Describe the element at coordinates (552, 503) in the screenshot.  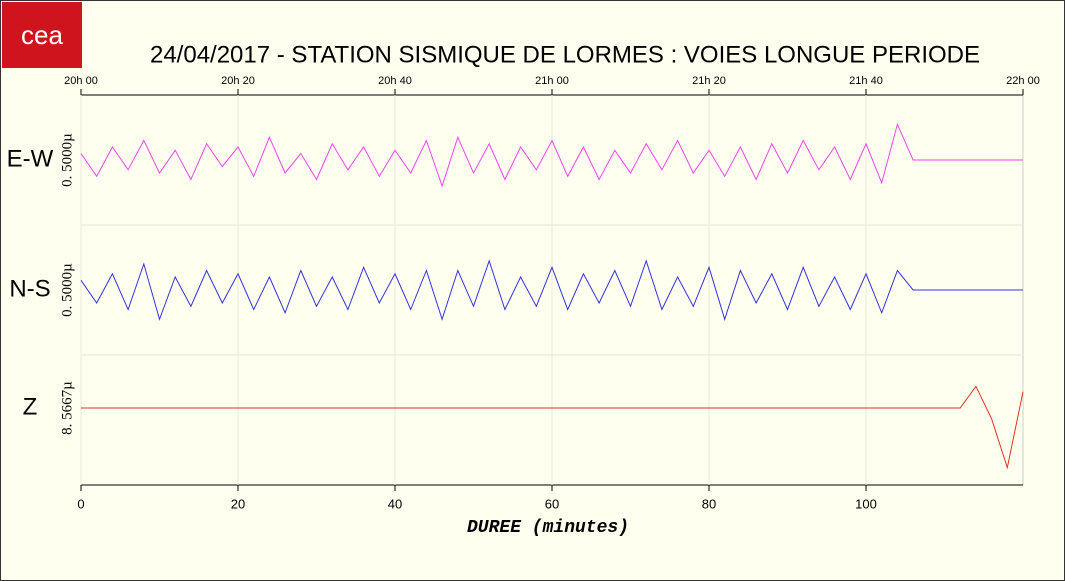
I see `x-tick-label: 60` at that location.